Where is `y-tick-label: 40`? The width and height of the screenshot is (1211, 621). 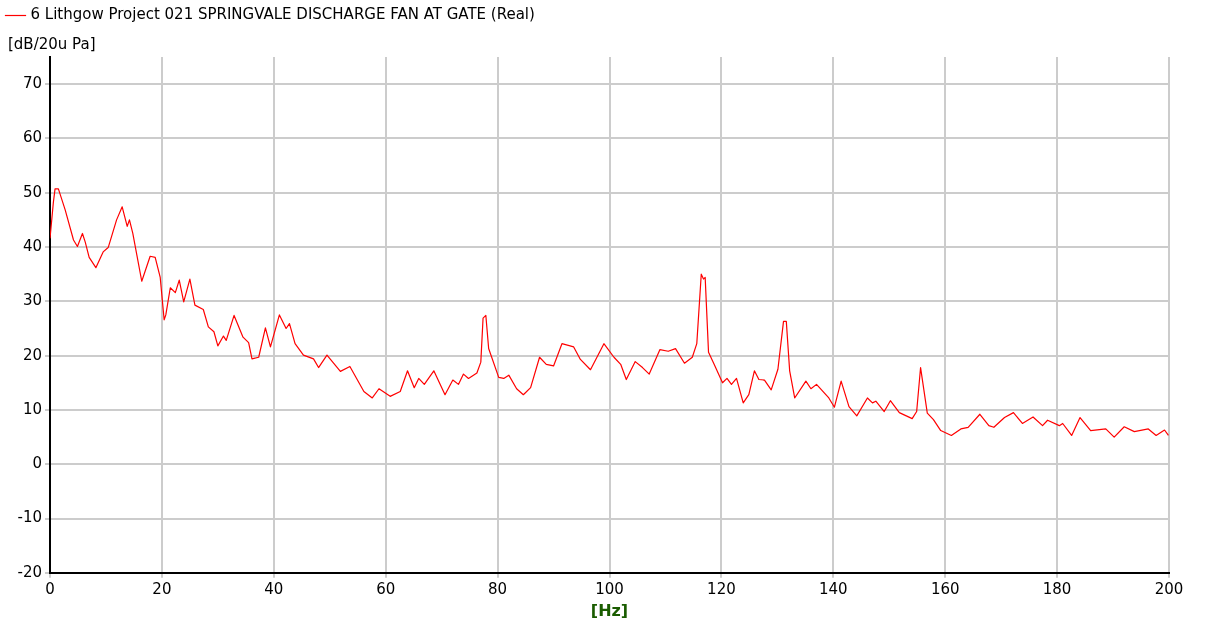 y-tick-label: 40 is located at coordinates (32, 245).